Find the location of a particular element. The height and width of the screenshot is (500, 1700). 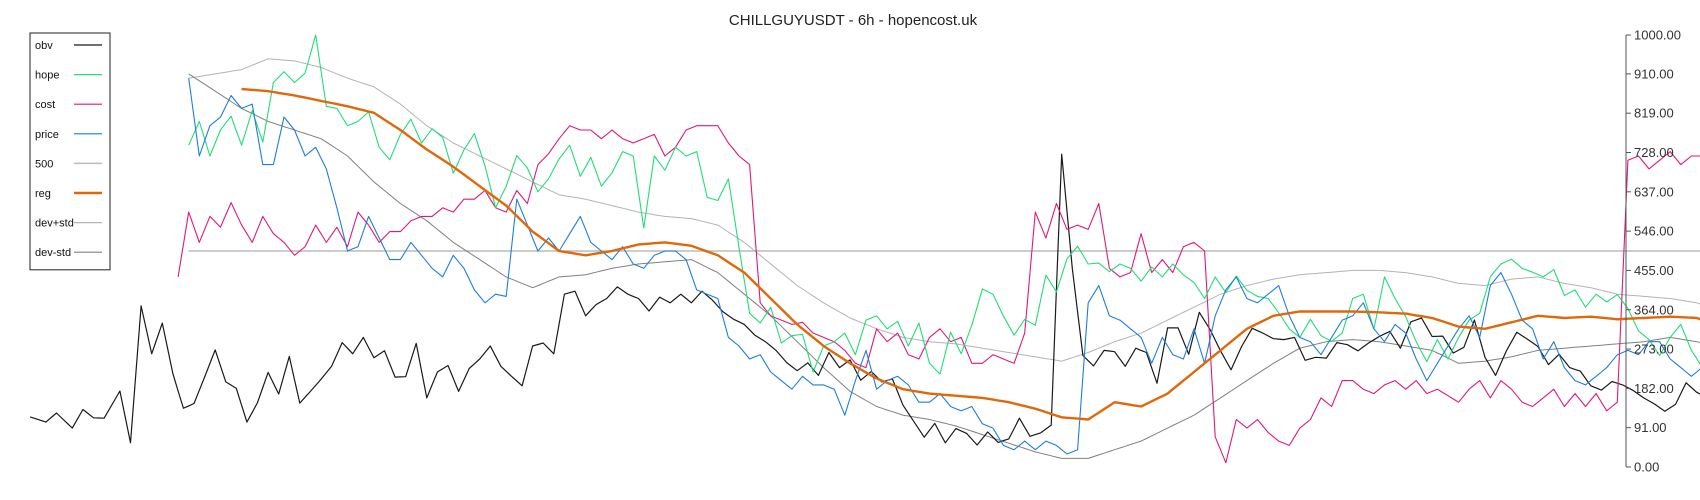

legend-label-cost: cost is located at coordinates (45, 105).